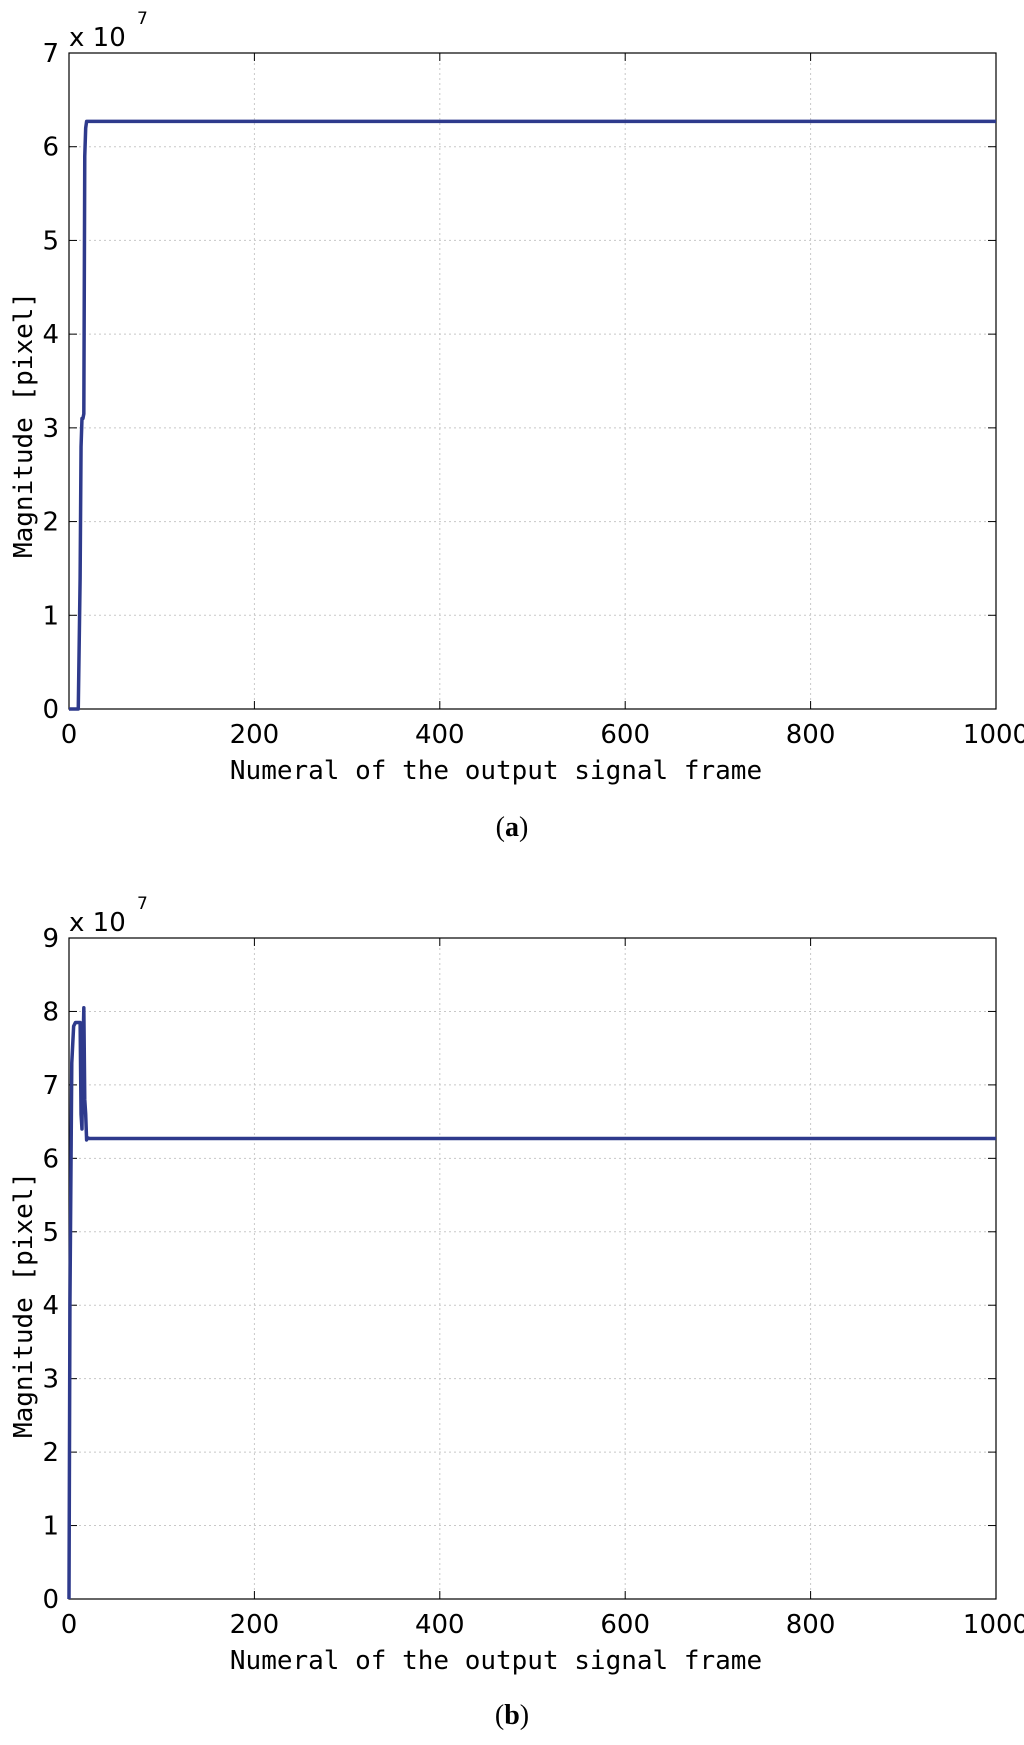 The image size is (1024, 1745). I want to click on panel-caption-a: (a), so click(512, 827).